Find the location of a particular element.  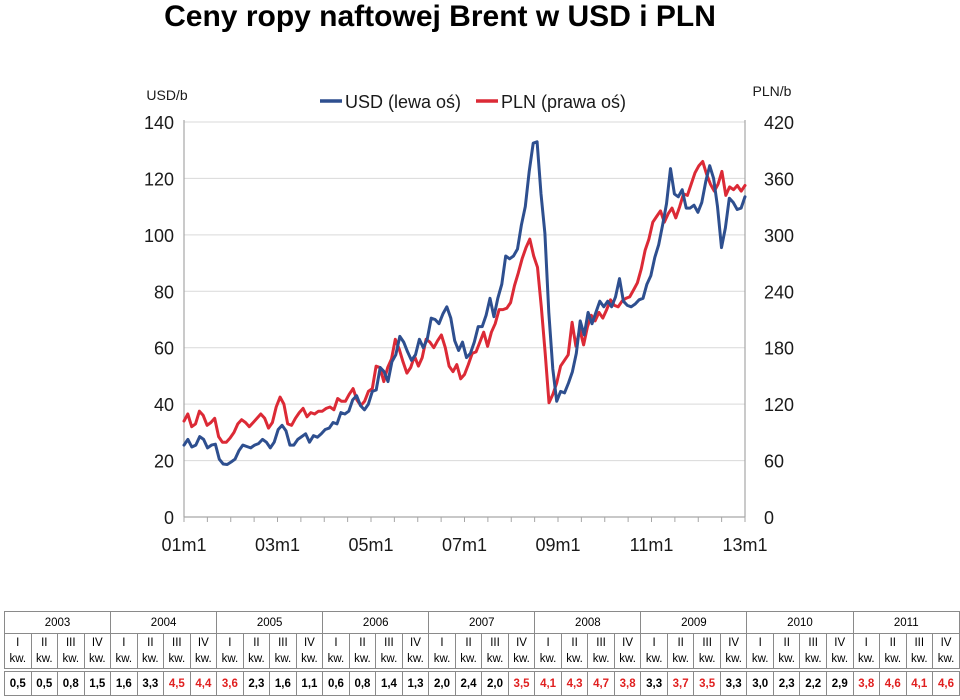

y-left-tick-label: 0 is located at coordinates (169, 518).